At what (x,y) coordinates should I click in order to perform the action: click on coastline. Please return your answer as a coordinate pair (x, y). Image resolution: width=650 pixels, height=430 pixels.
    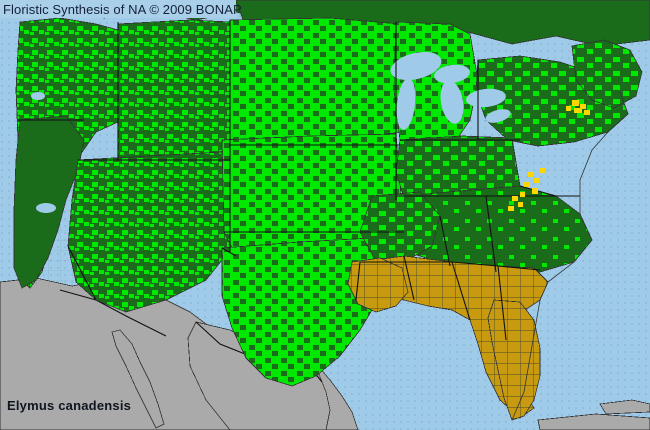
    Looking at the image, I should click on (570, 256).